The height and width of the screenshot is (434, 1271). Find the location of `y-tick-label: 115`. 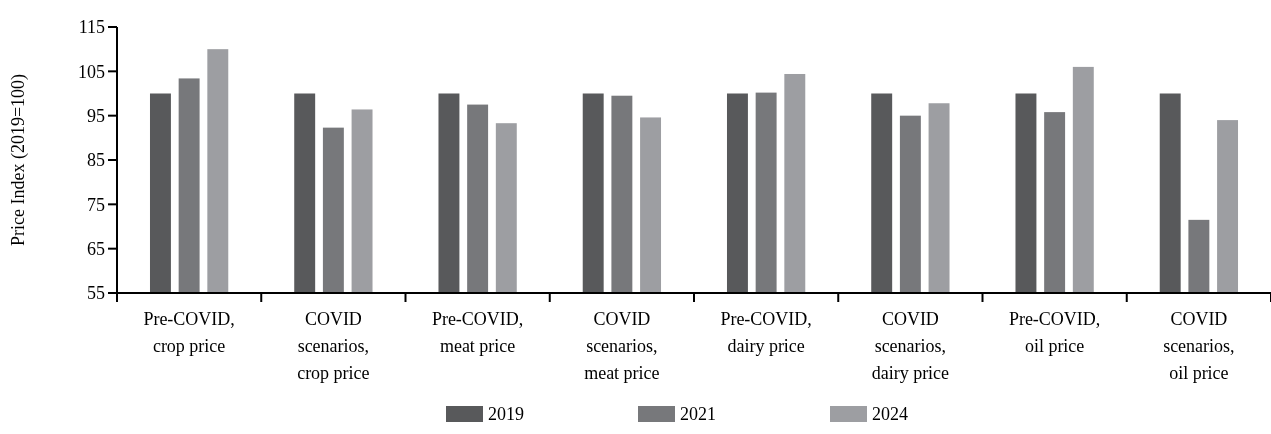

y-tick-label: 115 is located at coordinates (91, 27).